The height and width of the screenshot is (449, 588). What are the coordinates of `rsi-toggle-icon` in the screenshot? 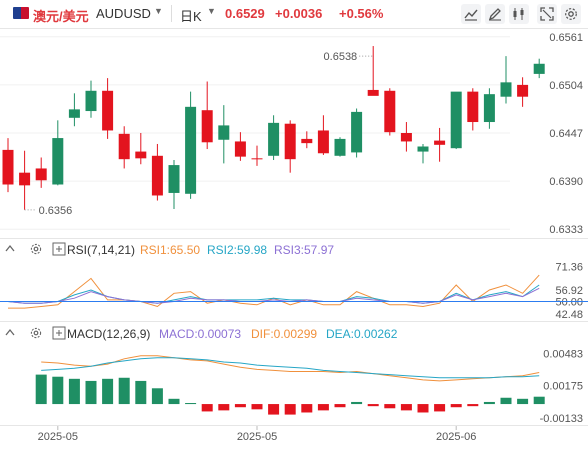 It's located at (59, 249).